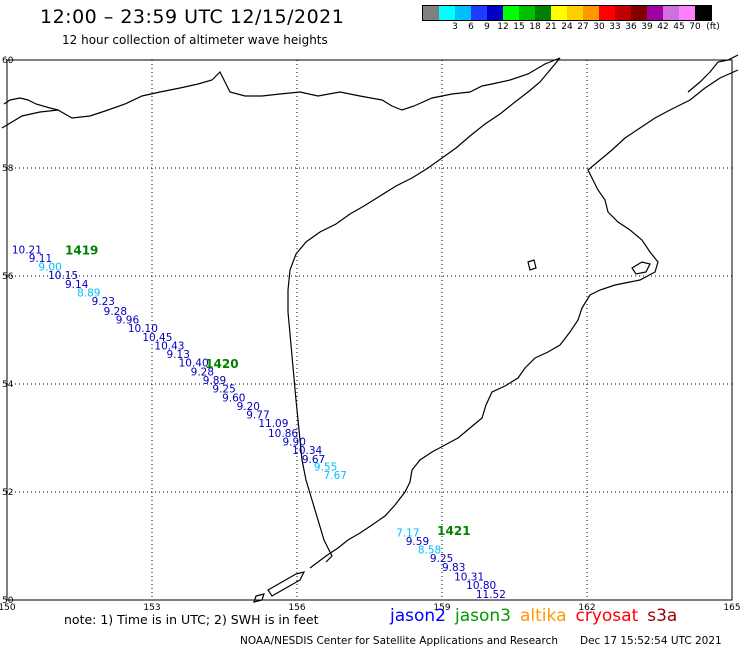 The image size is (740, 650). Describe the element at coordinates (128, 321) in the screenshot. I see `swh-value-label: 9.96` at that location.